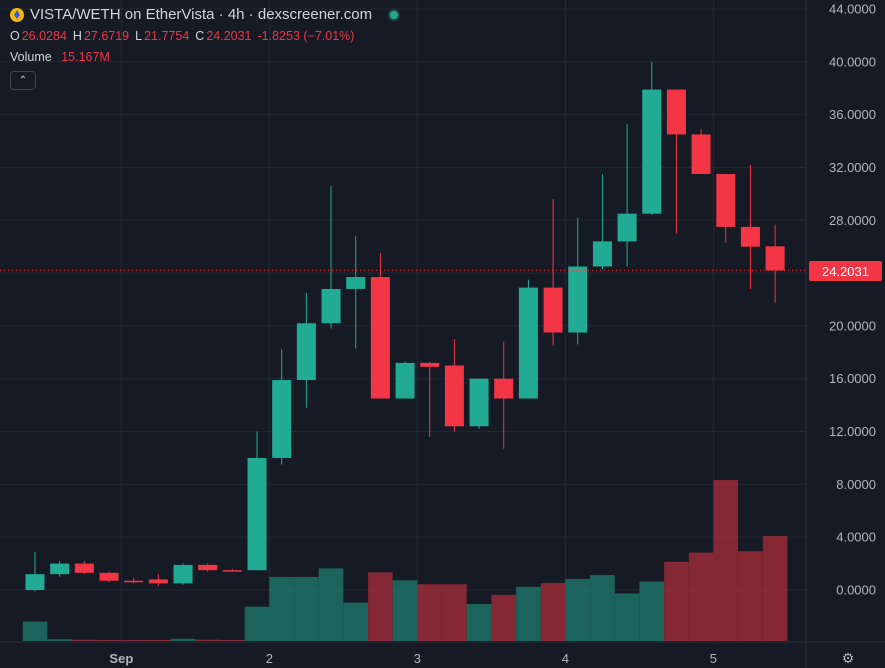  Describe the element at coordinates (306, 36) in the screenshot. I see `change-value: -1.8253 (−7.01%)` at that location.